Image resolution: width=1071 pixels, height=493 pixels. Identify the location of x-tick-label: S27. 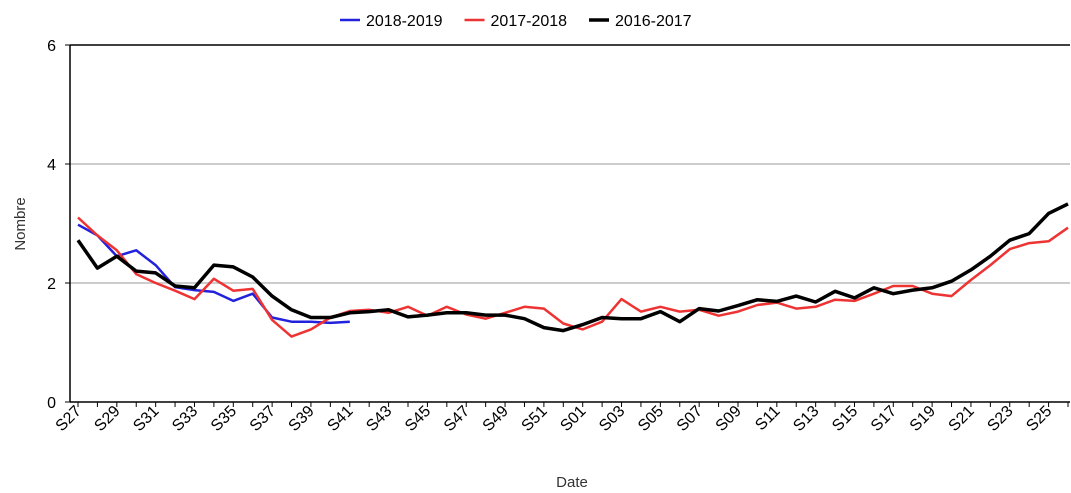
(69, 419).